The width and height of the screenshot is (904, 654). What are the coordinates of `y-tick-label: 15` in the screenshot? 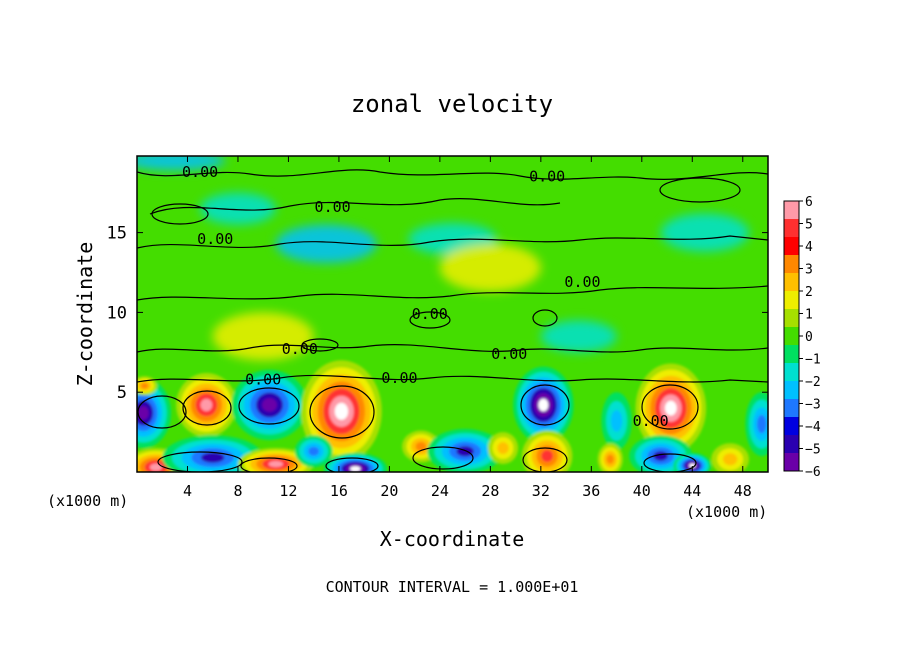 It's located at (117, 234).